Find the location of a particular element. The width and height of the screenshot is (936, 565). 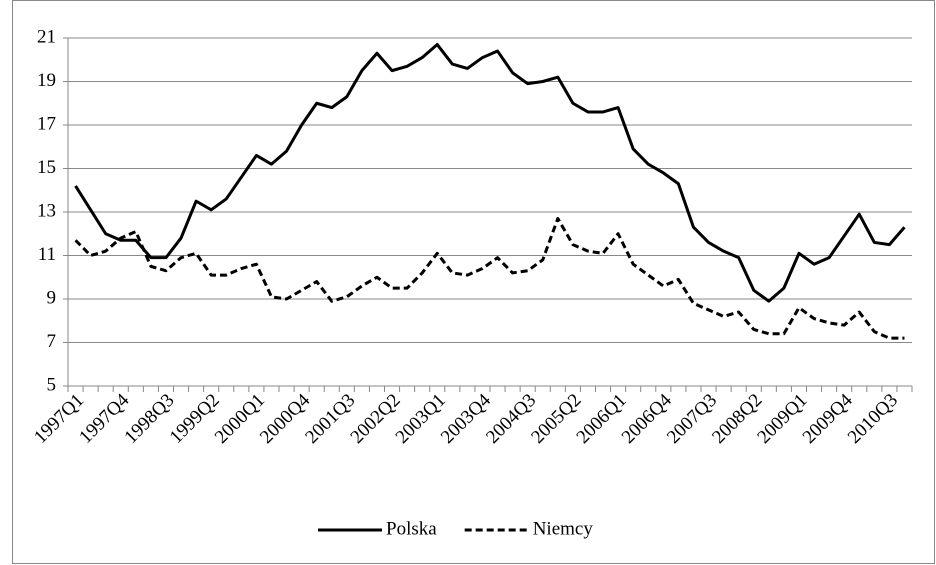

x-tick-label: 2010Q3 is located at coordinates (873, 419).